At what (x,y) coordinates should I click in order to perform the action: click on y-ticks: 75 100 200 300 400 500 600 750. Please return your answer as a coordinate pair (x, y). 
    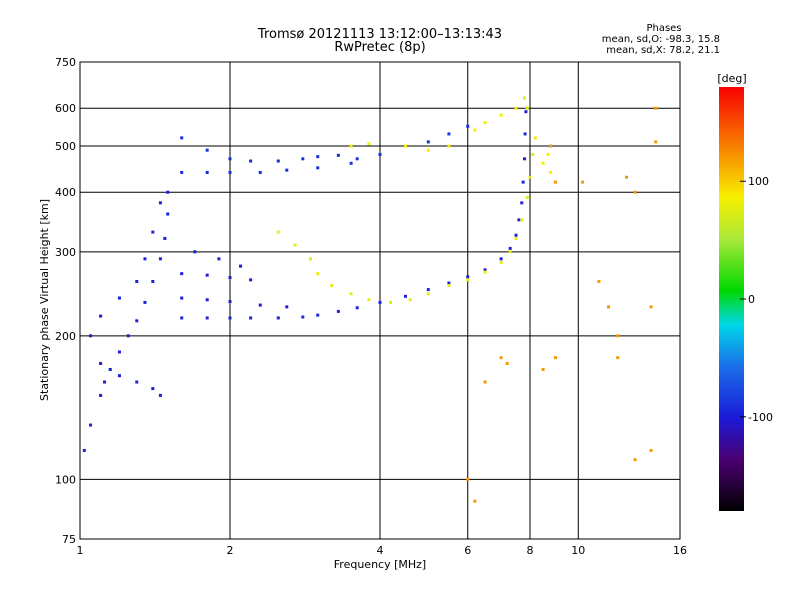
    Looking at the image, I should click on (65, 301).